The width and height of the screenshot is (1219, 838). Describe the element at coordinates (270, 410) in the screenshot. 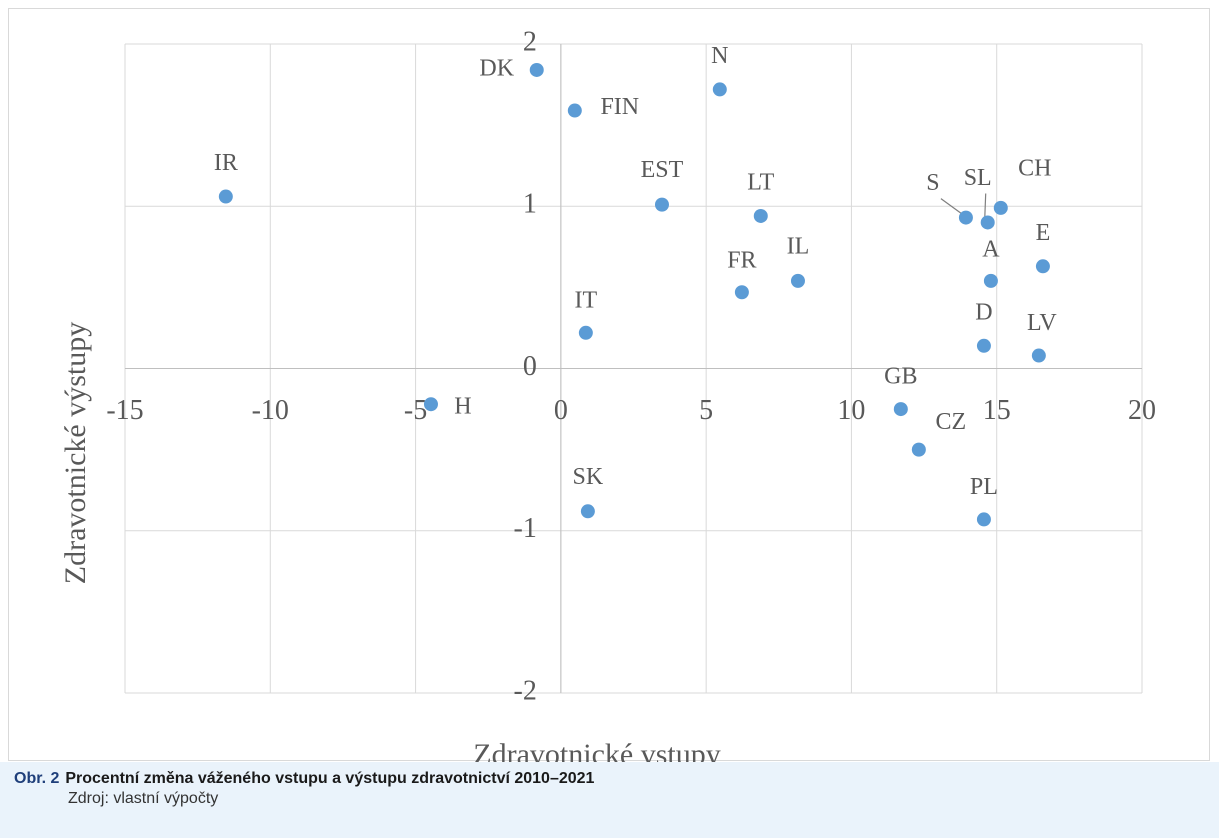

I see `x-tick-label: -10` at that location.